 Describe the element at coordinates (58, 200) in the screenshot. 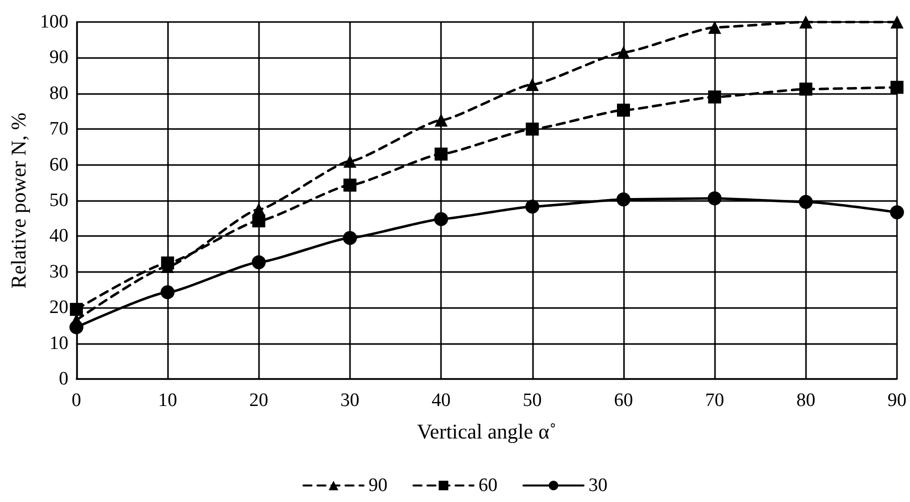

I see `y-tick-label: 50` at that location.